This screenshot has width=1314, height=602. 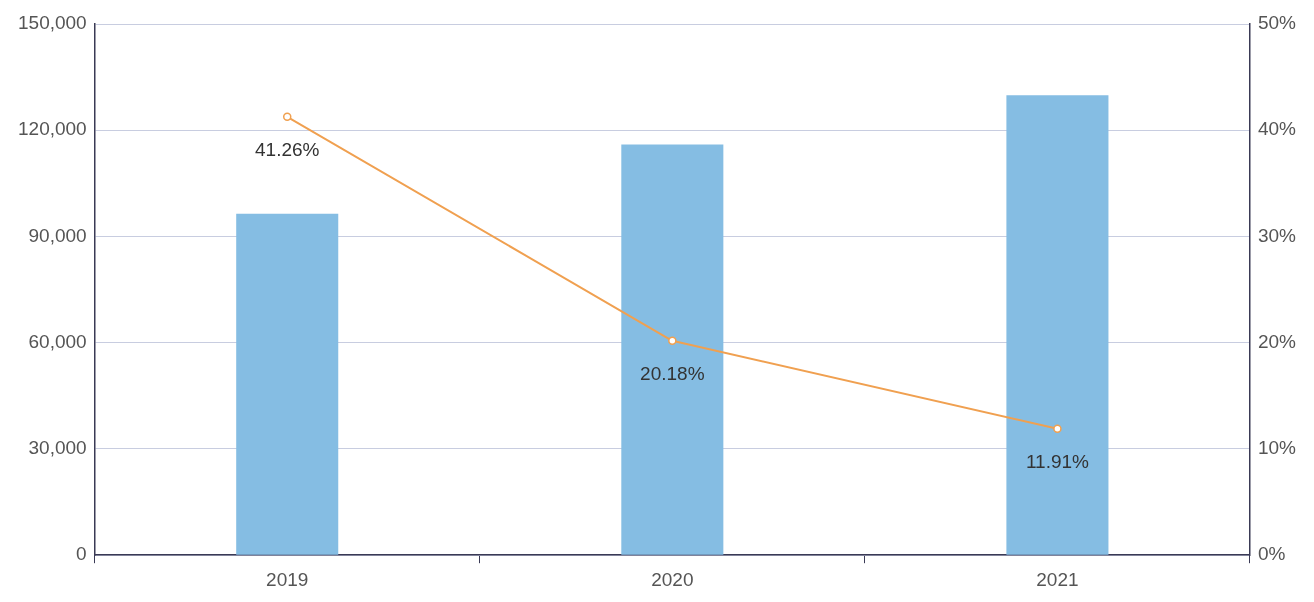 I want to click on y-tick-label: 0, so click(x=81, y=554).